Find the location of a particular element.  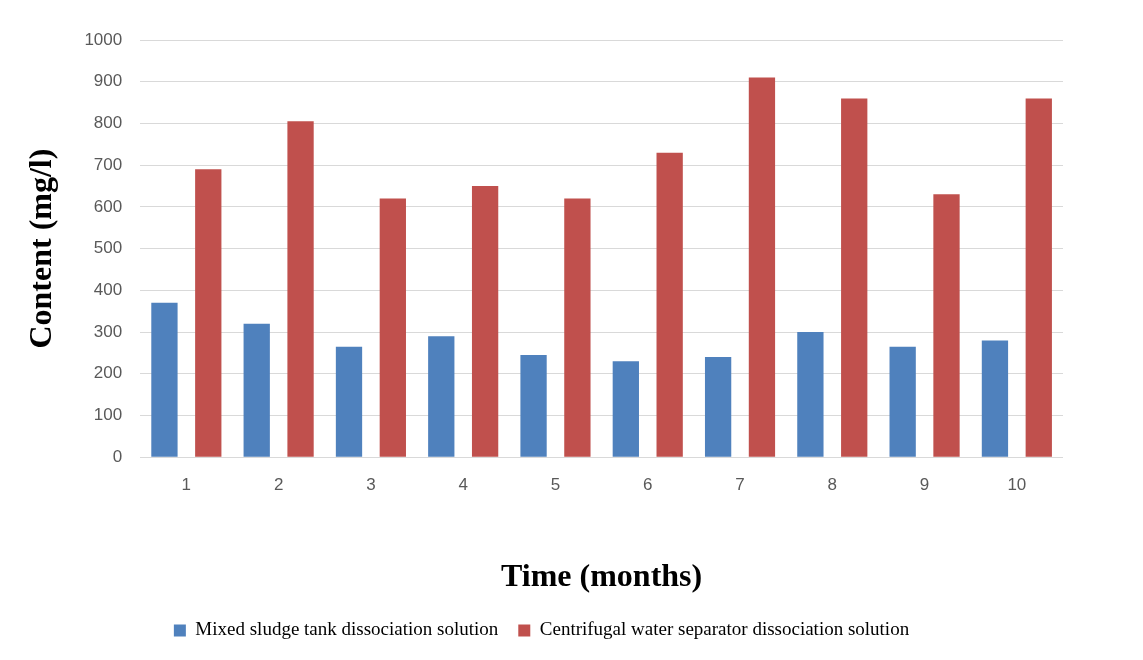

x-tick-label: 4 is located at coordinates (463, 485).